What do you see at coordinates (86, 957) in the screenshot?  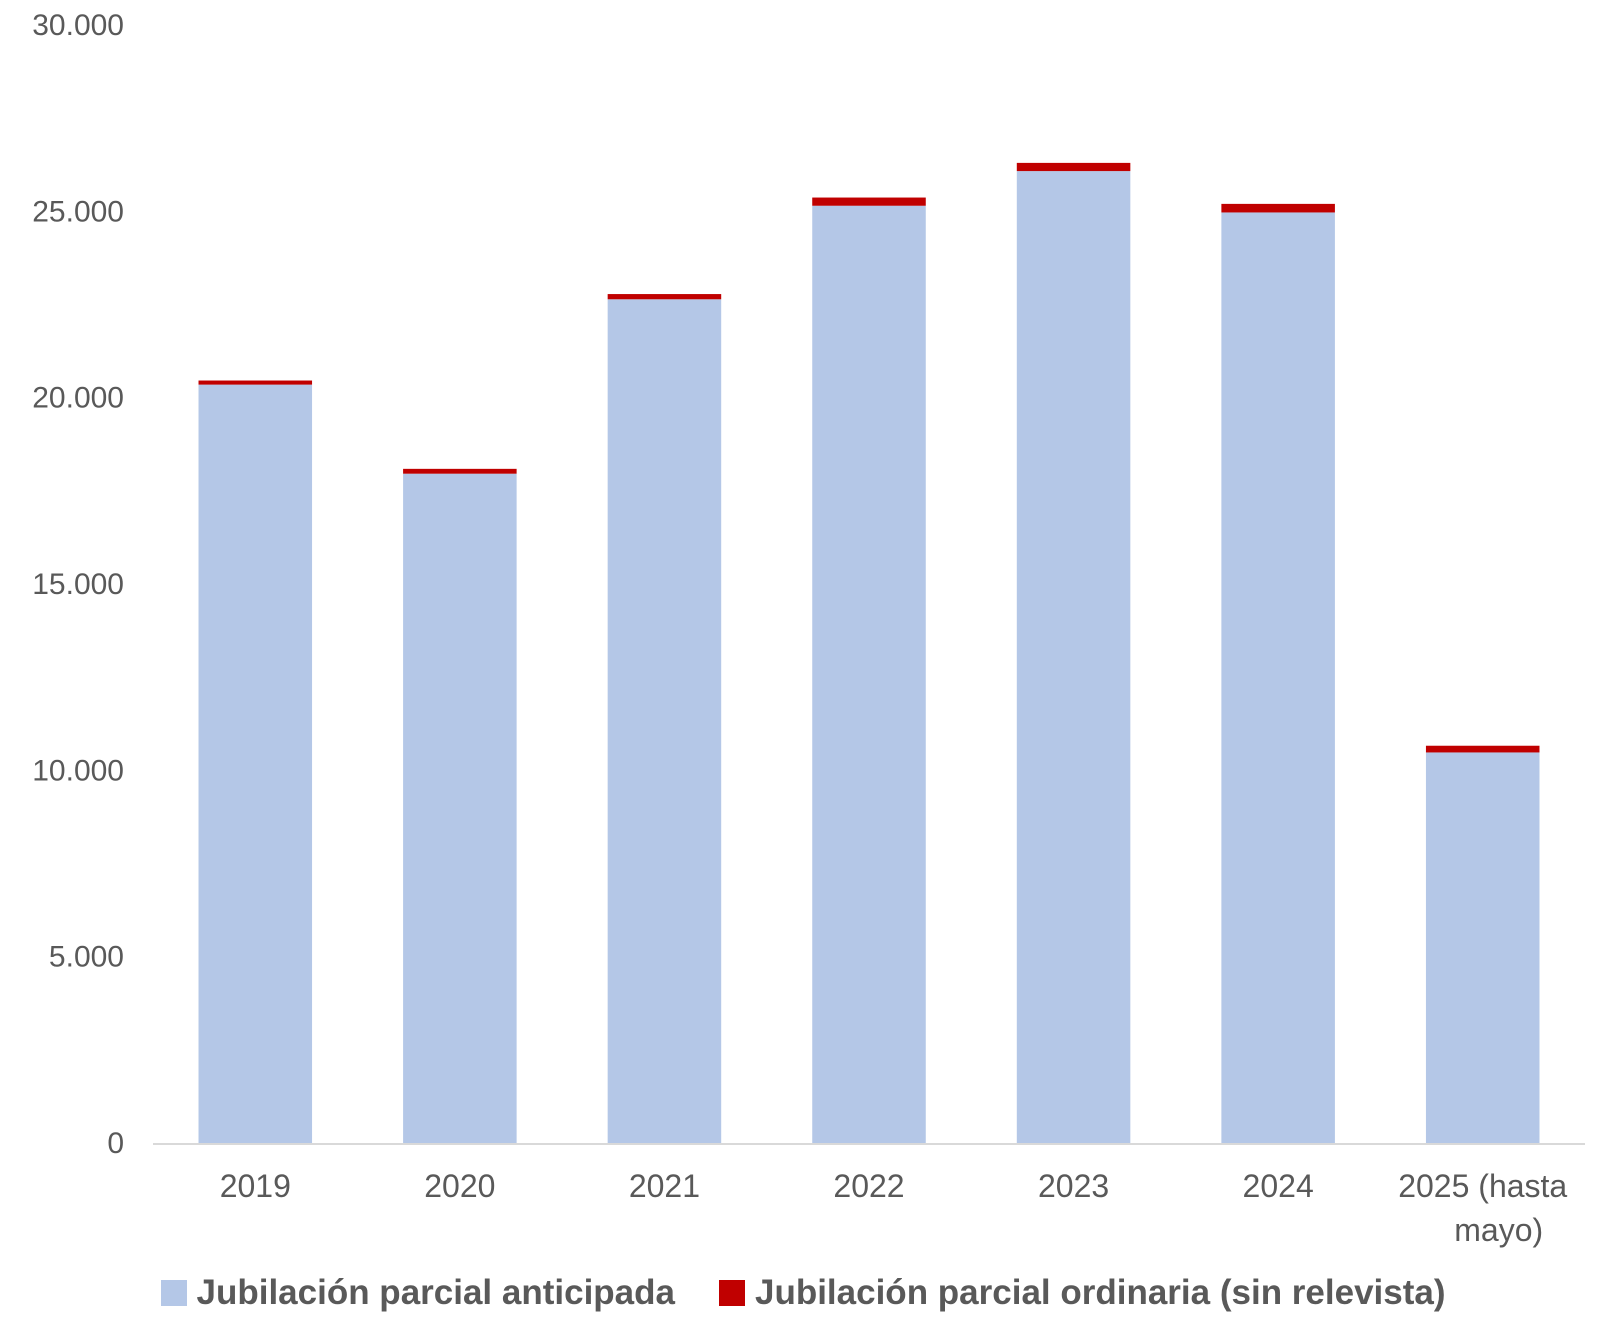 I see `y-tick-label: 5.000` at bounding box center [86, 957].